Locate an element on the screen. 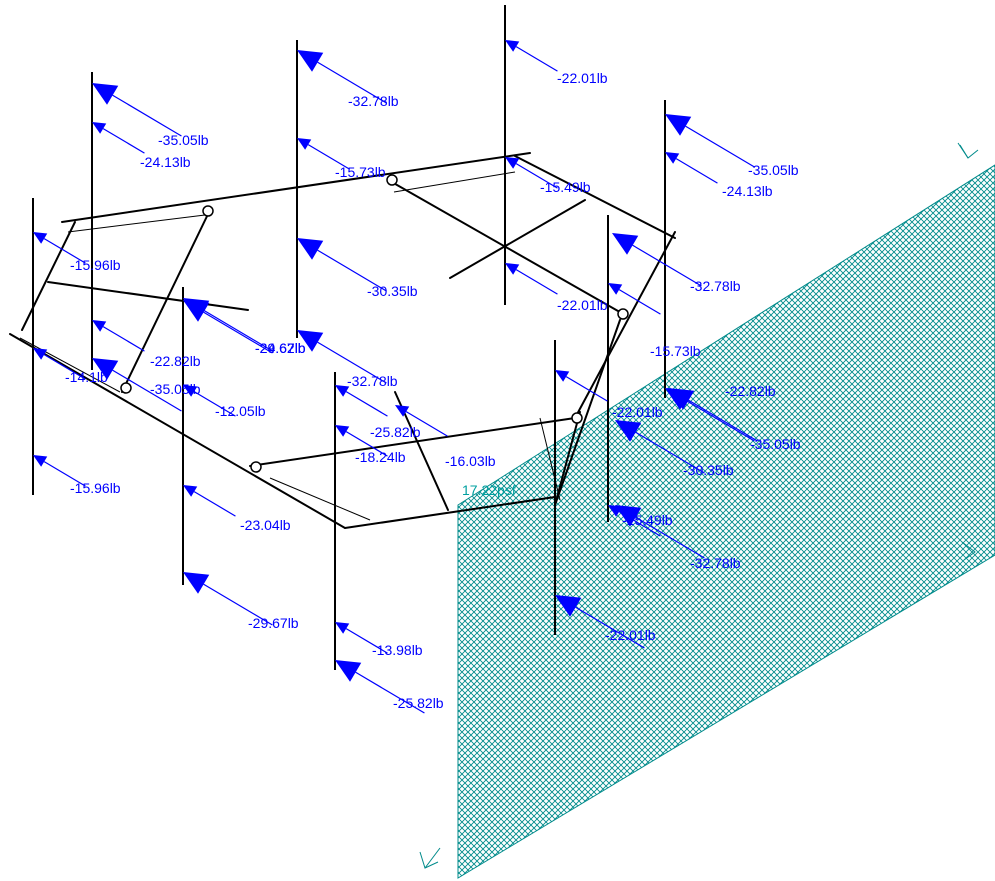  load-label: -25.82lb is located at coordinates (395, 432).